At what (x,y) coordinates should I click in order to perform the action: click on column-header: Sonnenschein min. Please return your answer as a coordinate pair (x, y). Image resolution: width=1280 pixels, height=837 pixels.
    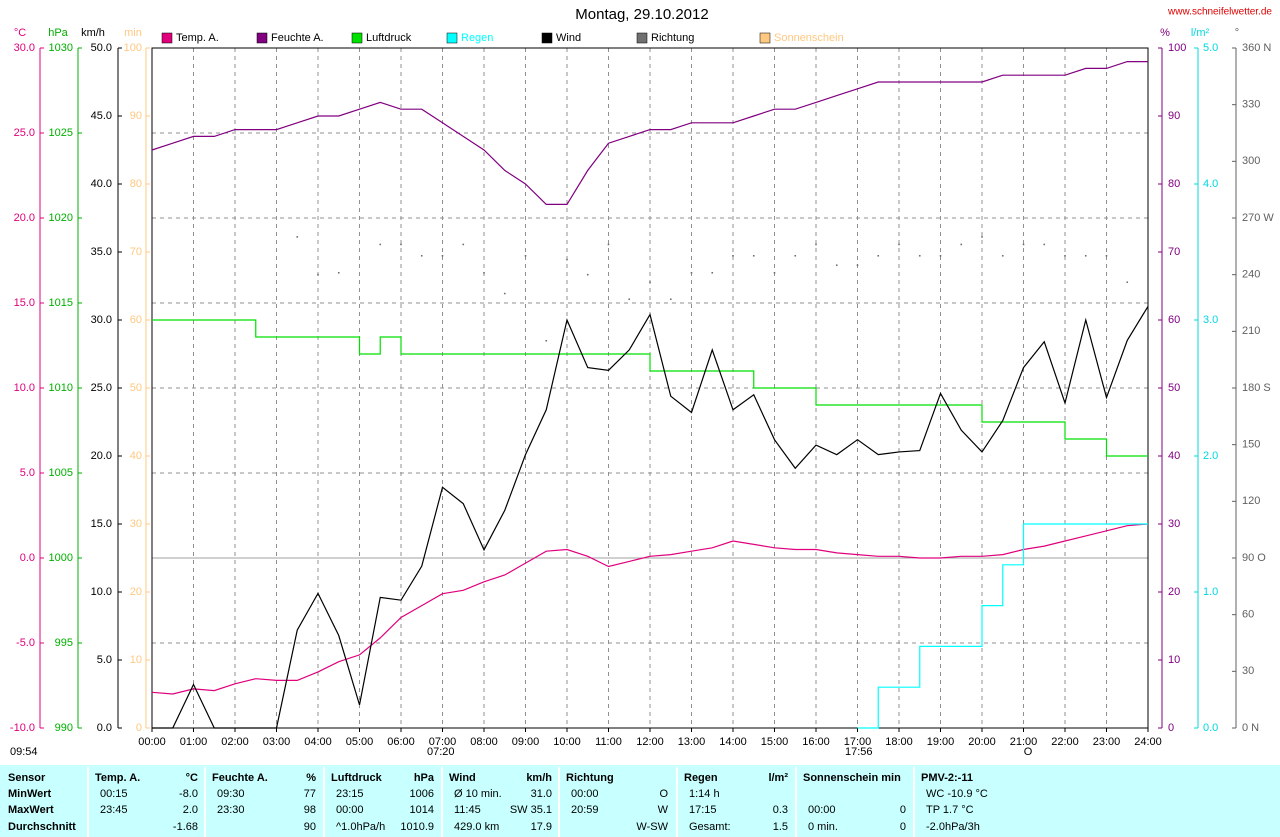
    Looking at the image, I should click on (852, 778).